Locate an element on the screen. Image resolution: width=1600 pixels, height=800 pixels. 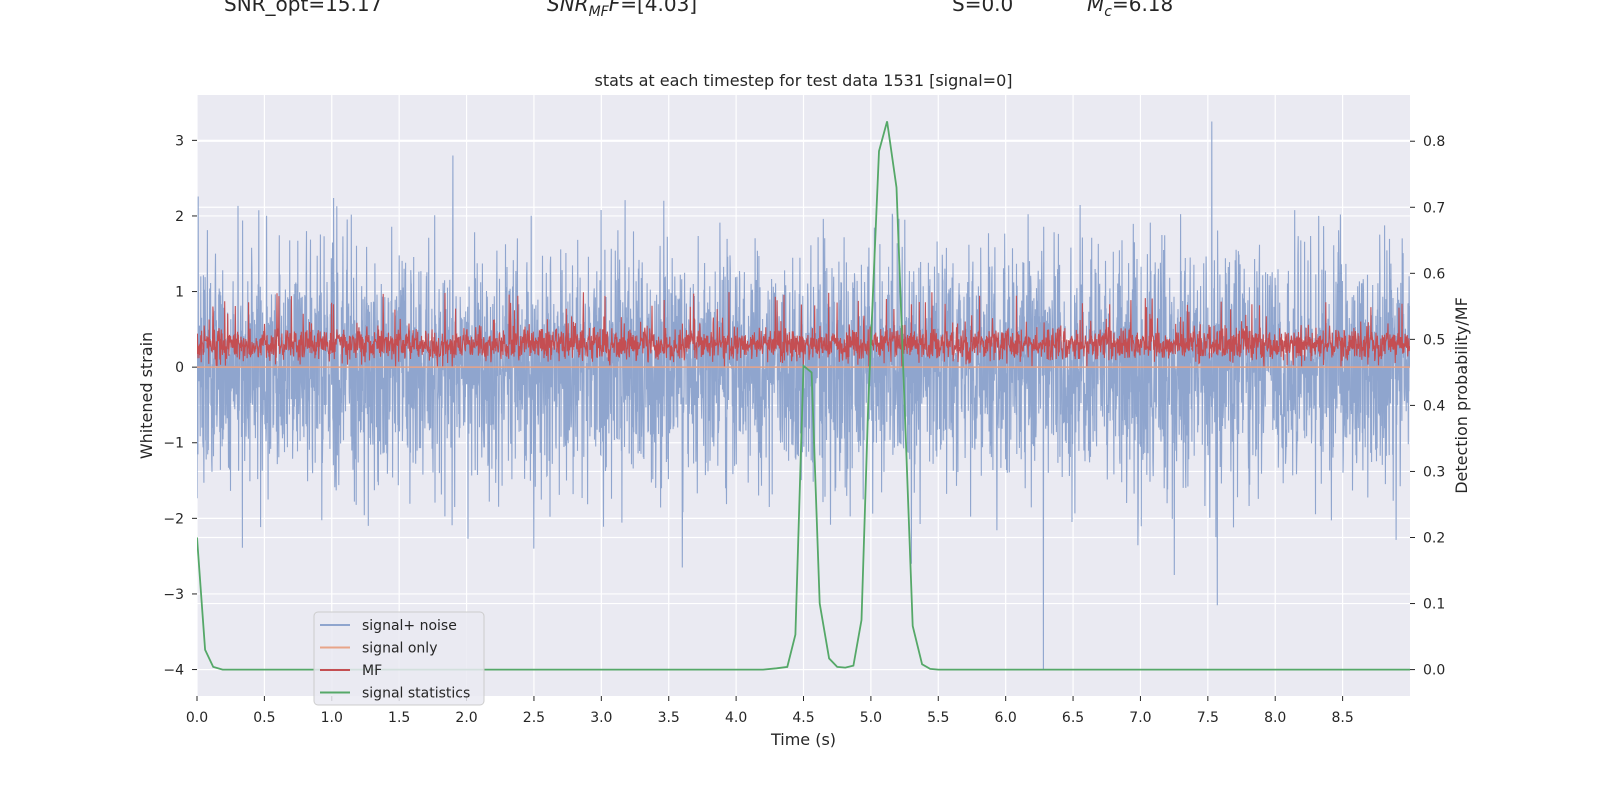
y-right-tick-label: 0.5 is located at coordinates (1434, 340).